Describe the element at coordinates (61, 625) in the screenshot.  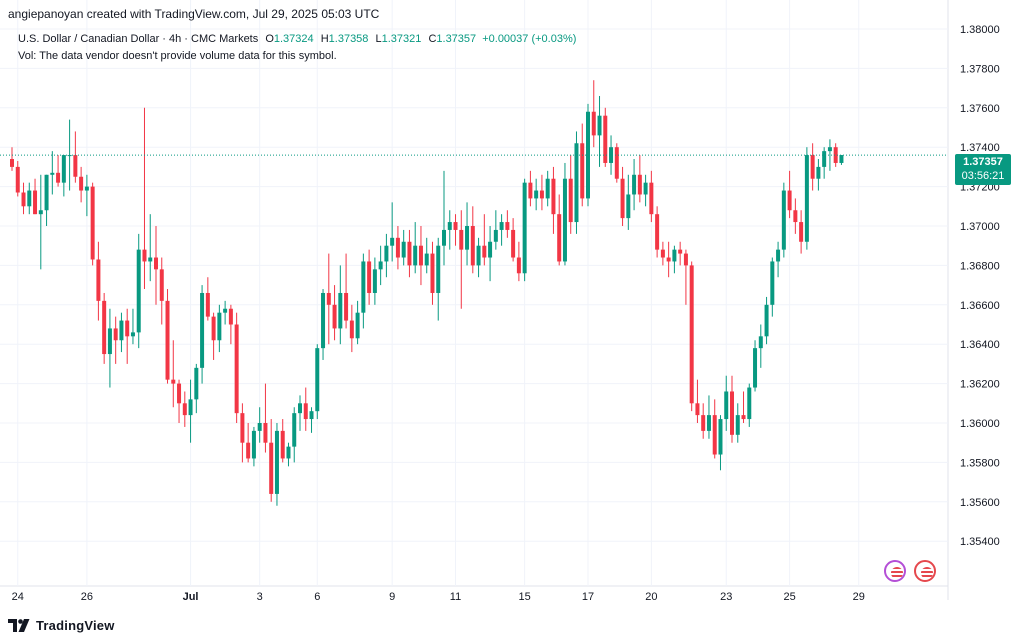
I see `brand-footer: TradingView` at that location.